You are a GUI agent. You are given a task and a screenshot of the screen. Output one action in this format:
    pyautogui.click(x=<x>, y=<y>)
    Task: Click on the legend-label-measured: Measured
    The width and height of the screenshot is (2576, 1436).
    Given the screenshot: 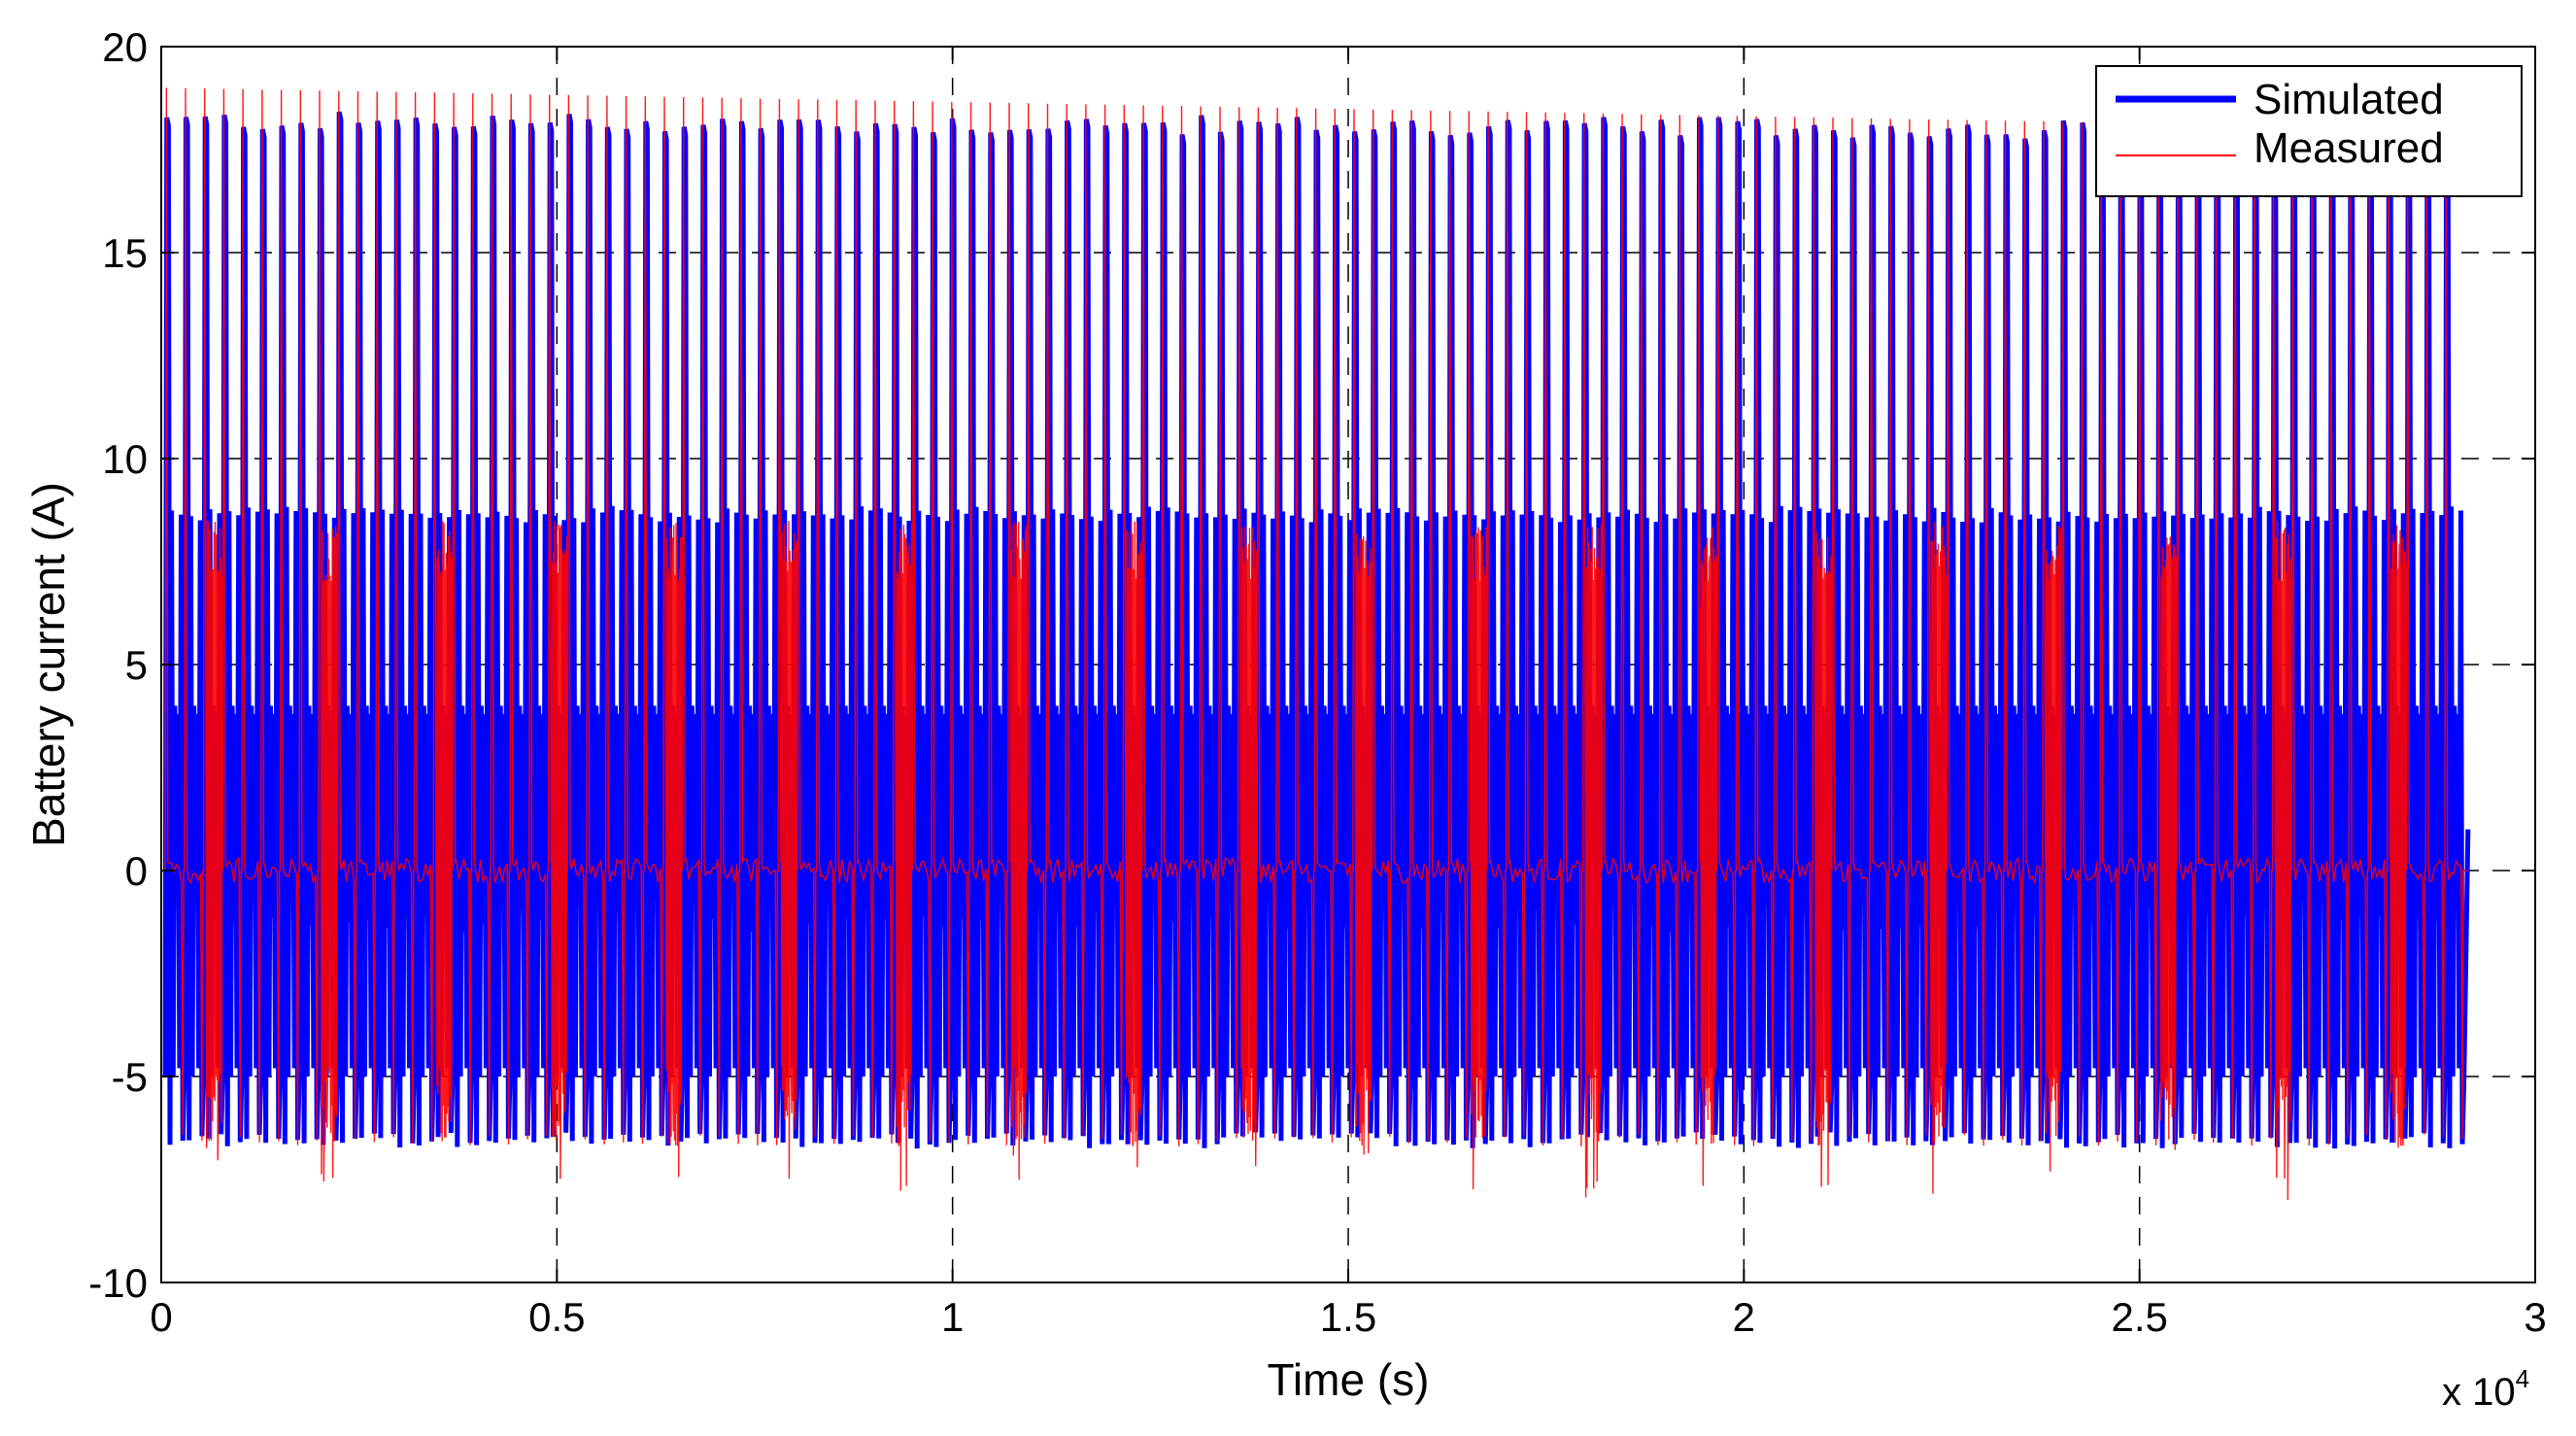 What is the action you would take?
    pyautogui.click(x=2349, y=148)
    